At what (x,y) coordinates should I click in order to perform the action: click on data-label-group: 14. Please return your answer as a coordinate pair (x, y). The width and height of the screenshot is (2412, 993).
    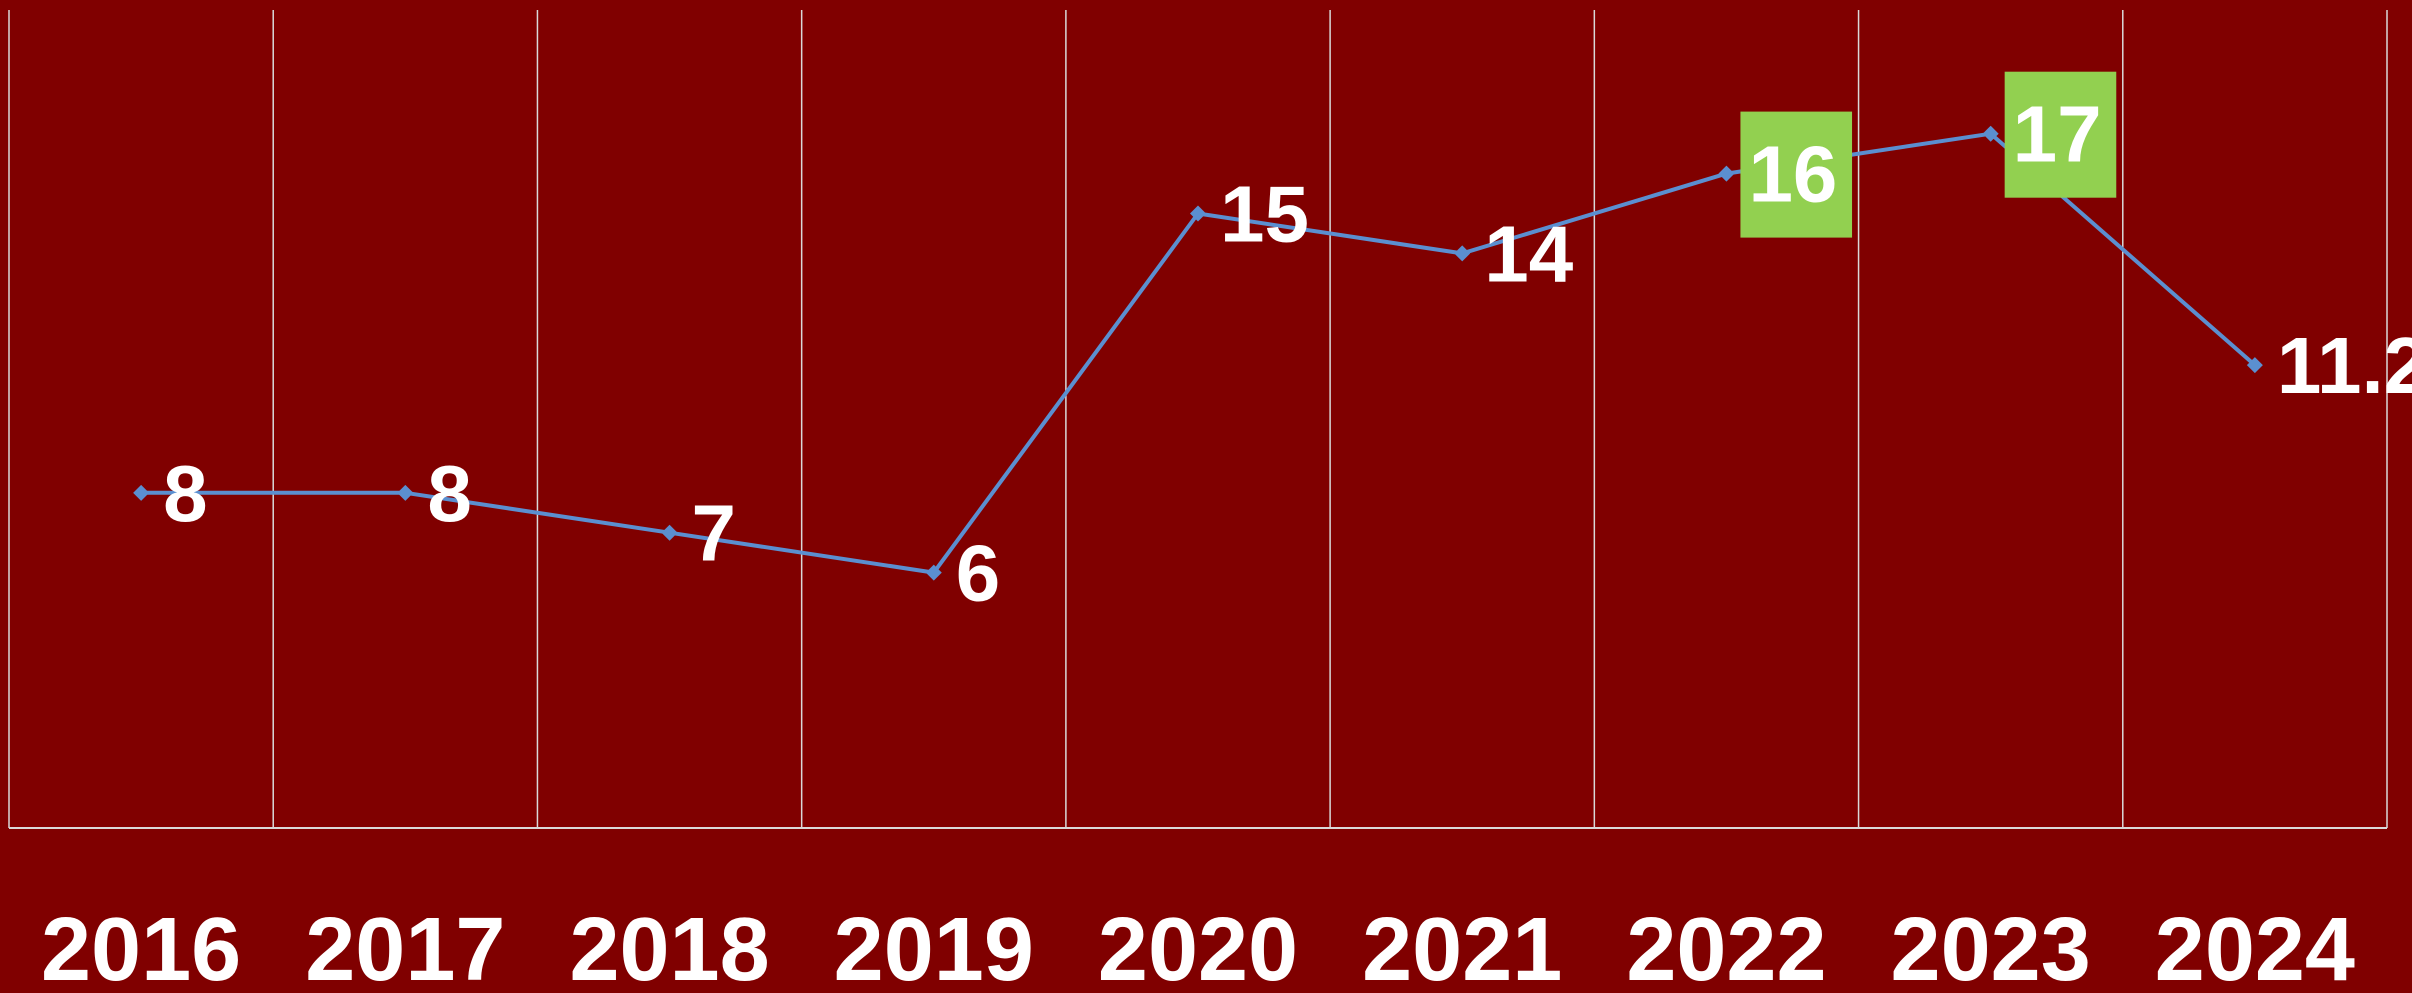
    Looking at the image, I should click on (1528, 253).